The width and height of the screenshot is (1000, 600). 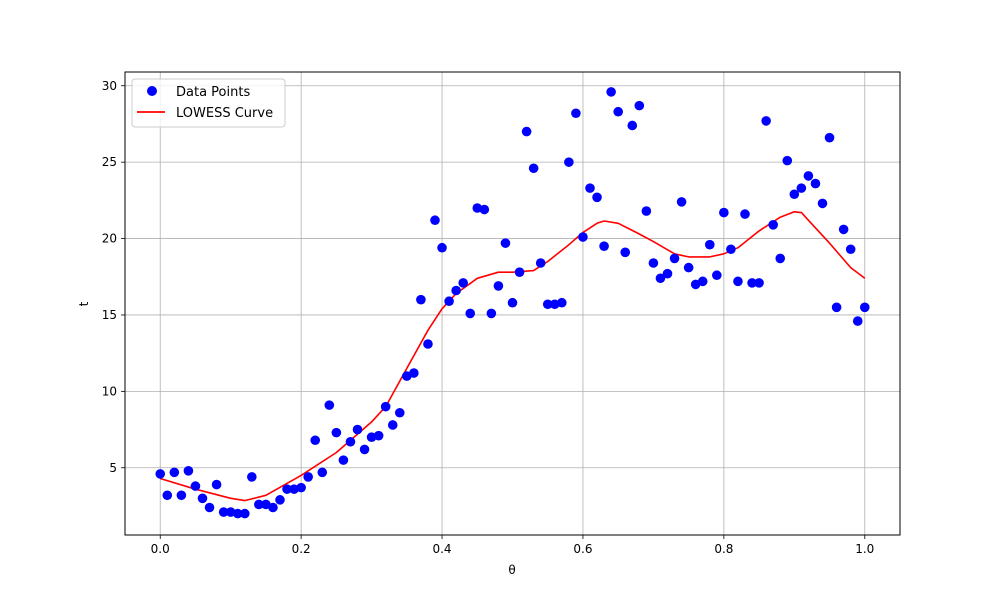 I want to click on x-tick-label: 0.4, so click(x=441, y=549).